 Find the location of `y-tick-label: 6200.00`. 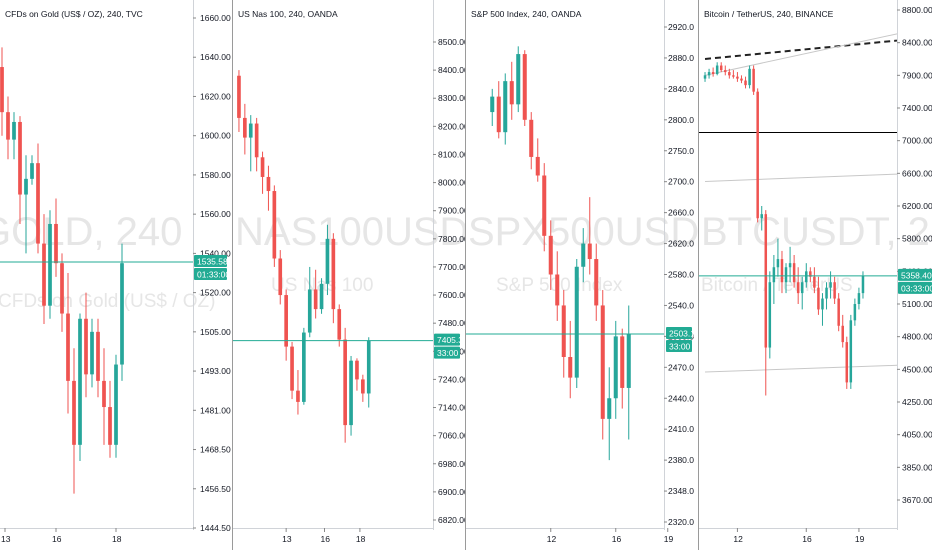

y-tick-label: 6200.00 is located at coordinates (917, 206).